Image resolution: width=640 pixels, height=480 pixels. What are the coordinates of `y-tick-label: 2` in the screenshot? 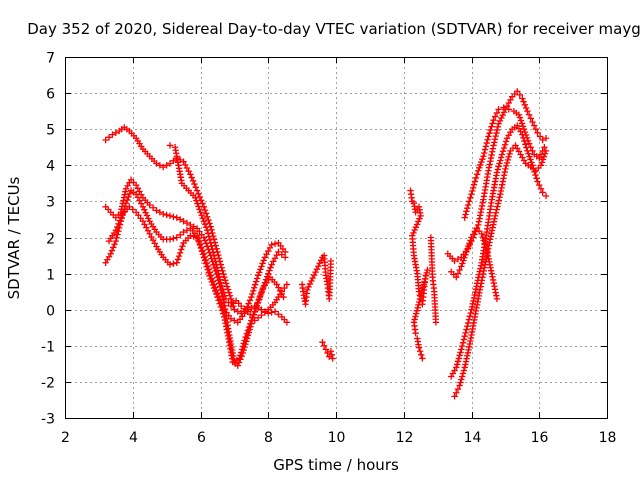 It's located at (50, 240).